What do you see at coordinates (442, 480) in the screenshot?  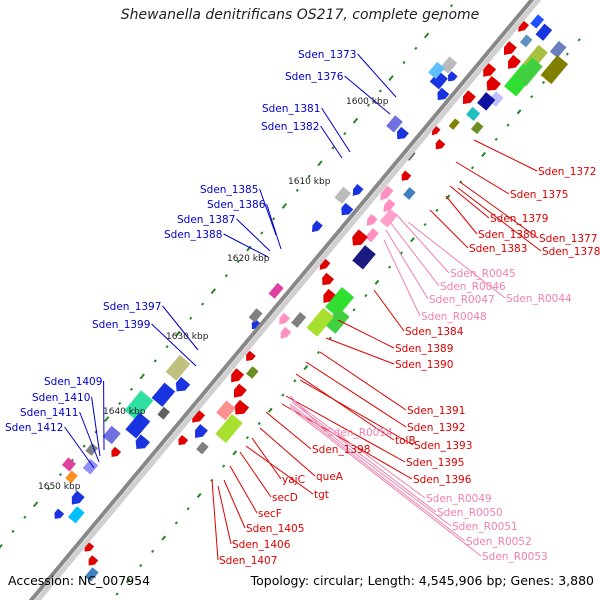 I see `inner-gene-label: Sden_1396` at bounding box center [442, 480].